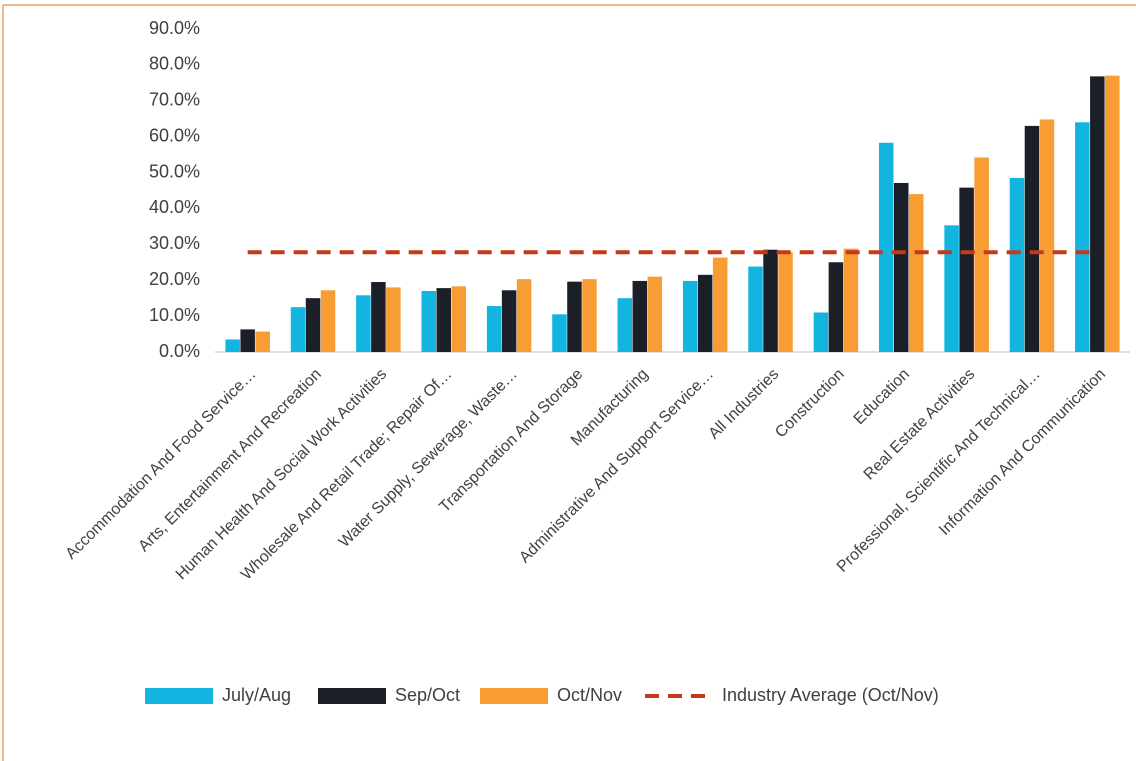  Describe the element at coordinates (174, 207) in the screenshot. I see `y-tick-label: 40.0%` at that location.